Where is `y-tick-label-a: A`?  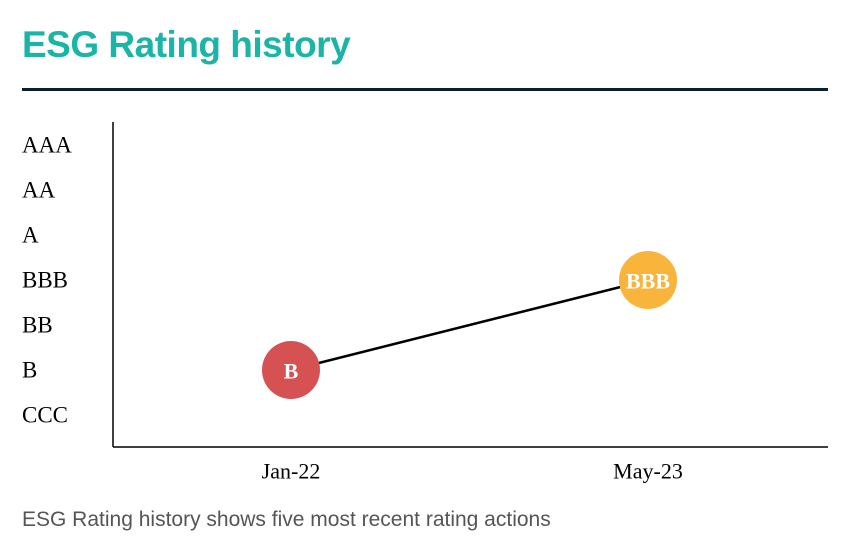 y-tick-label-a: A is located at coordinates (30, 235).